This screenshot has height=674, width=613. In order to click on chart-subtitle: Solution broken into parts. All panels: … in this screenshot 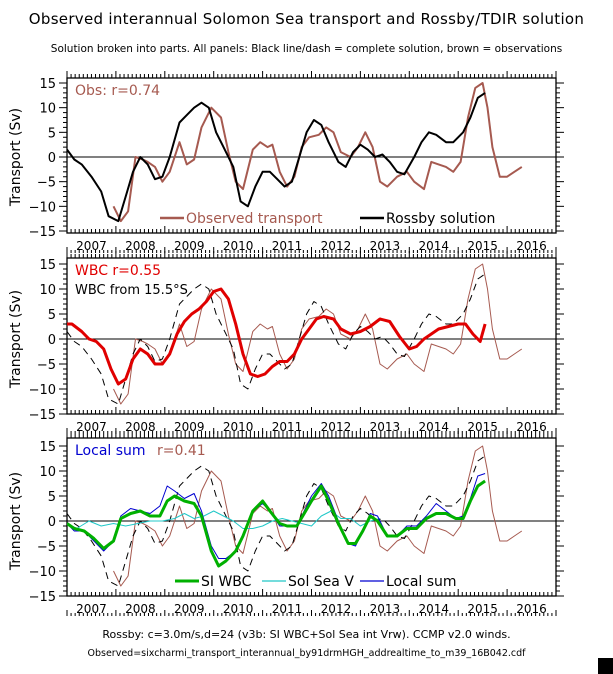, I will do `click(306, 49)`.